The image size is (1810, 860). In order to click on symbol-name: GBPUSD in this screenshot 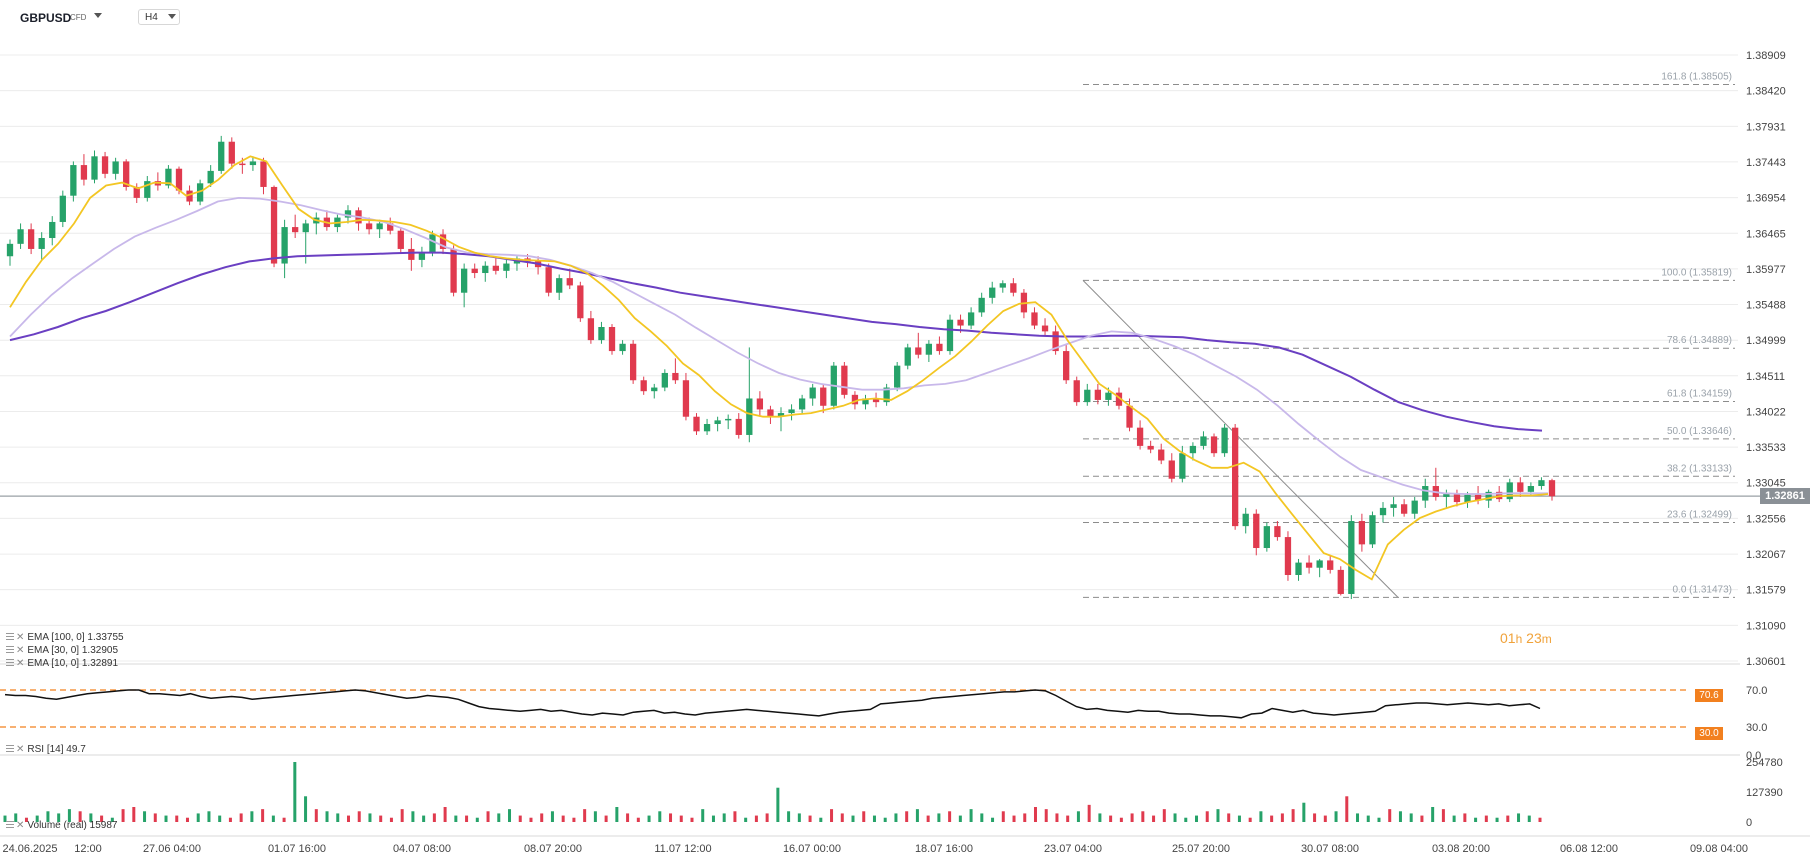, I will do `click(46, 18)`.